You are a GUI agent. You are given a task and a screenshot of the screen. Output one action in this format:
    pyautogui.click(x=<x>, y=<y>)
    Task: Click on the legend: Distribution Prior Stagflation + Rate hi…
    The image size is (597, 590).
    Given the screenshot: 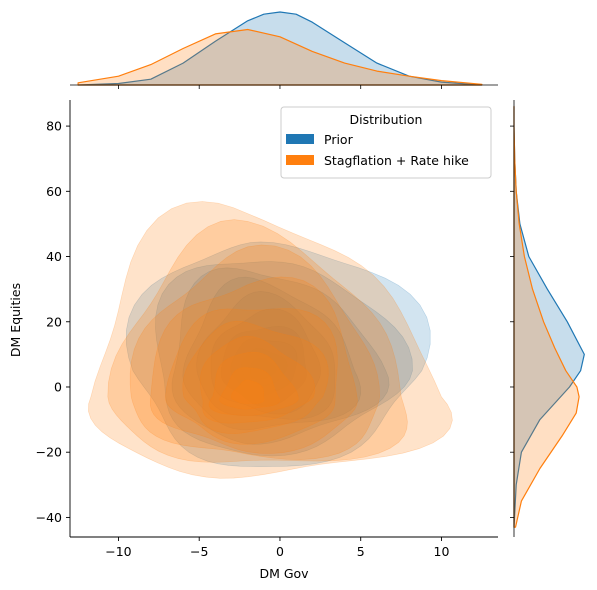 What is the action you would take?
    pyautogui.click(x=386, y=142)
    